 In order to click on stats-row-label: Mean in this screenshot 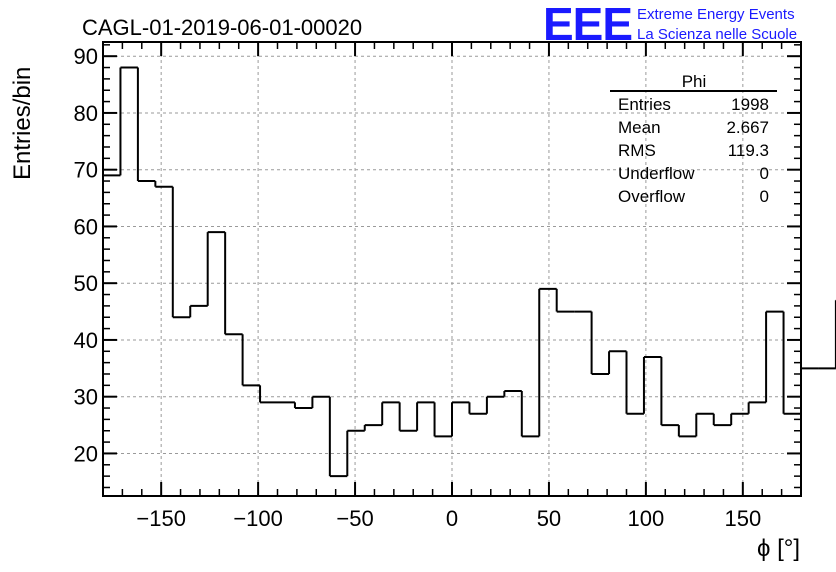, I will do `click(639, 127)`.